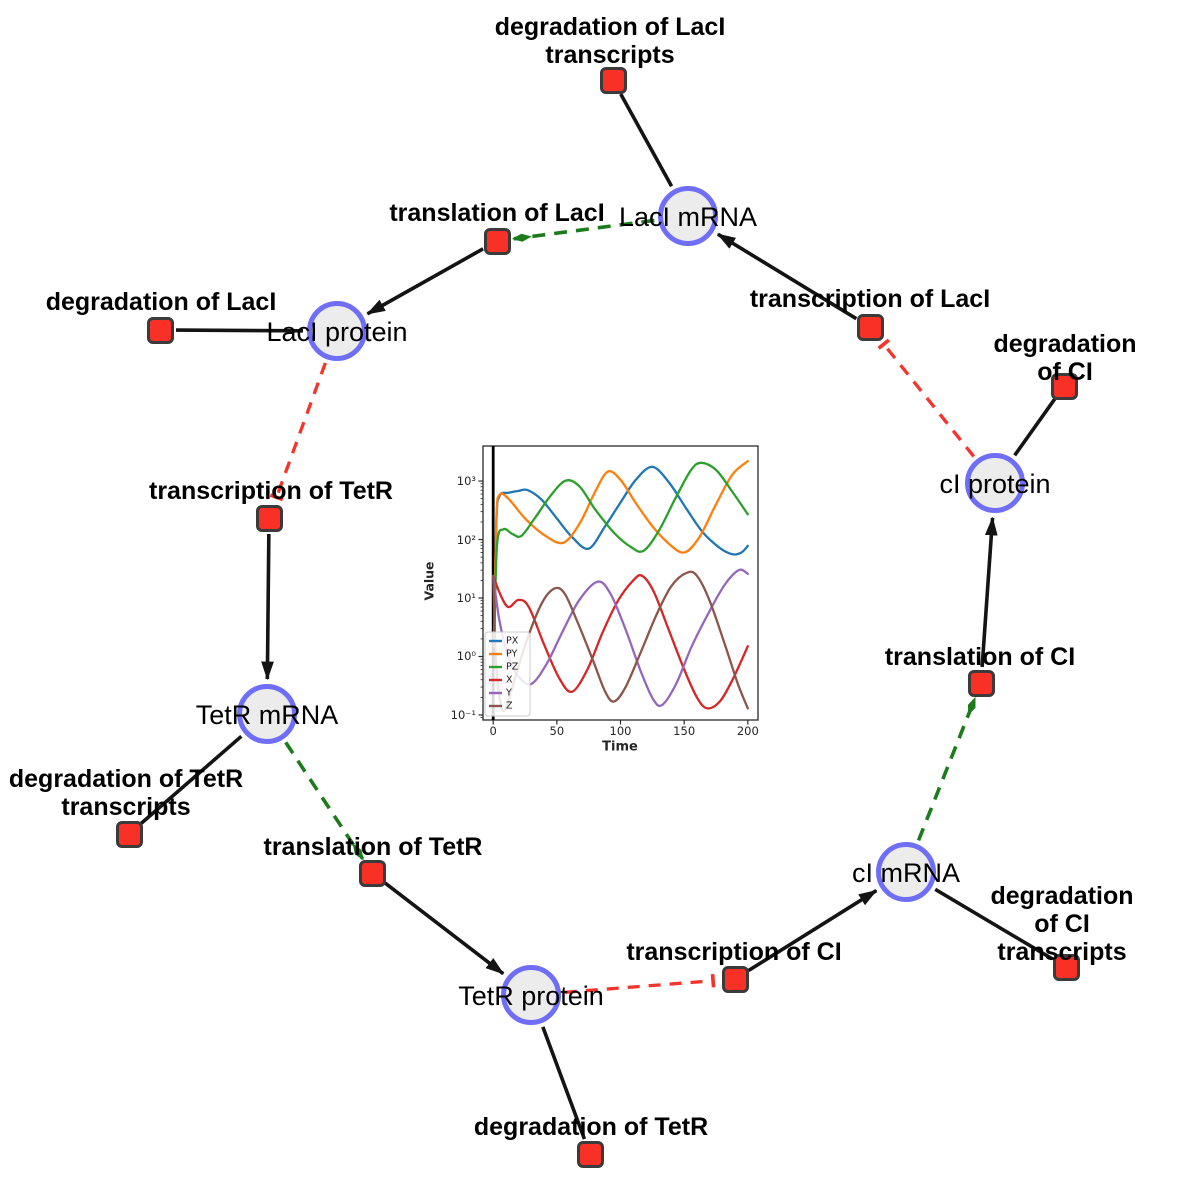 This screenshot has width=1189, height=1200. What do you see at coordinates (298, 432) in the screenshot?
I see `edge-inhibition-lacI_protein-transcription_tetR` at bounding box center [298, 432].